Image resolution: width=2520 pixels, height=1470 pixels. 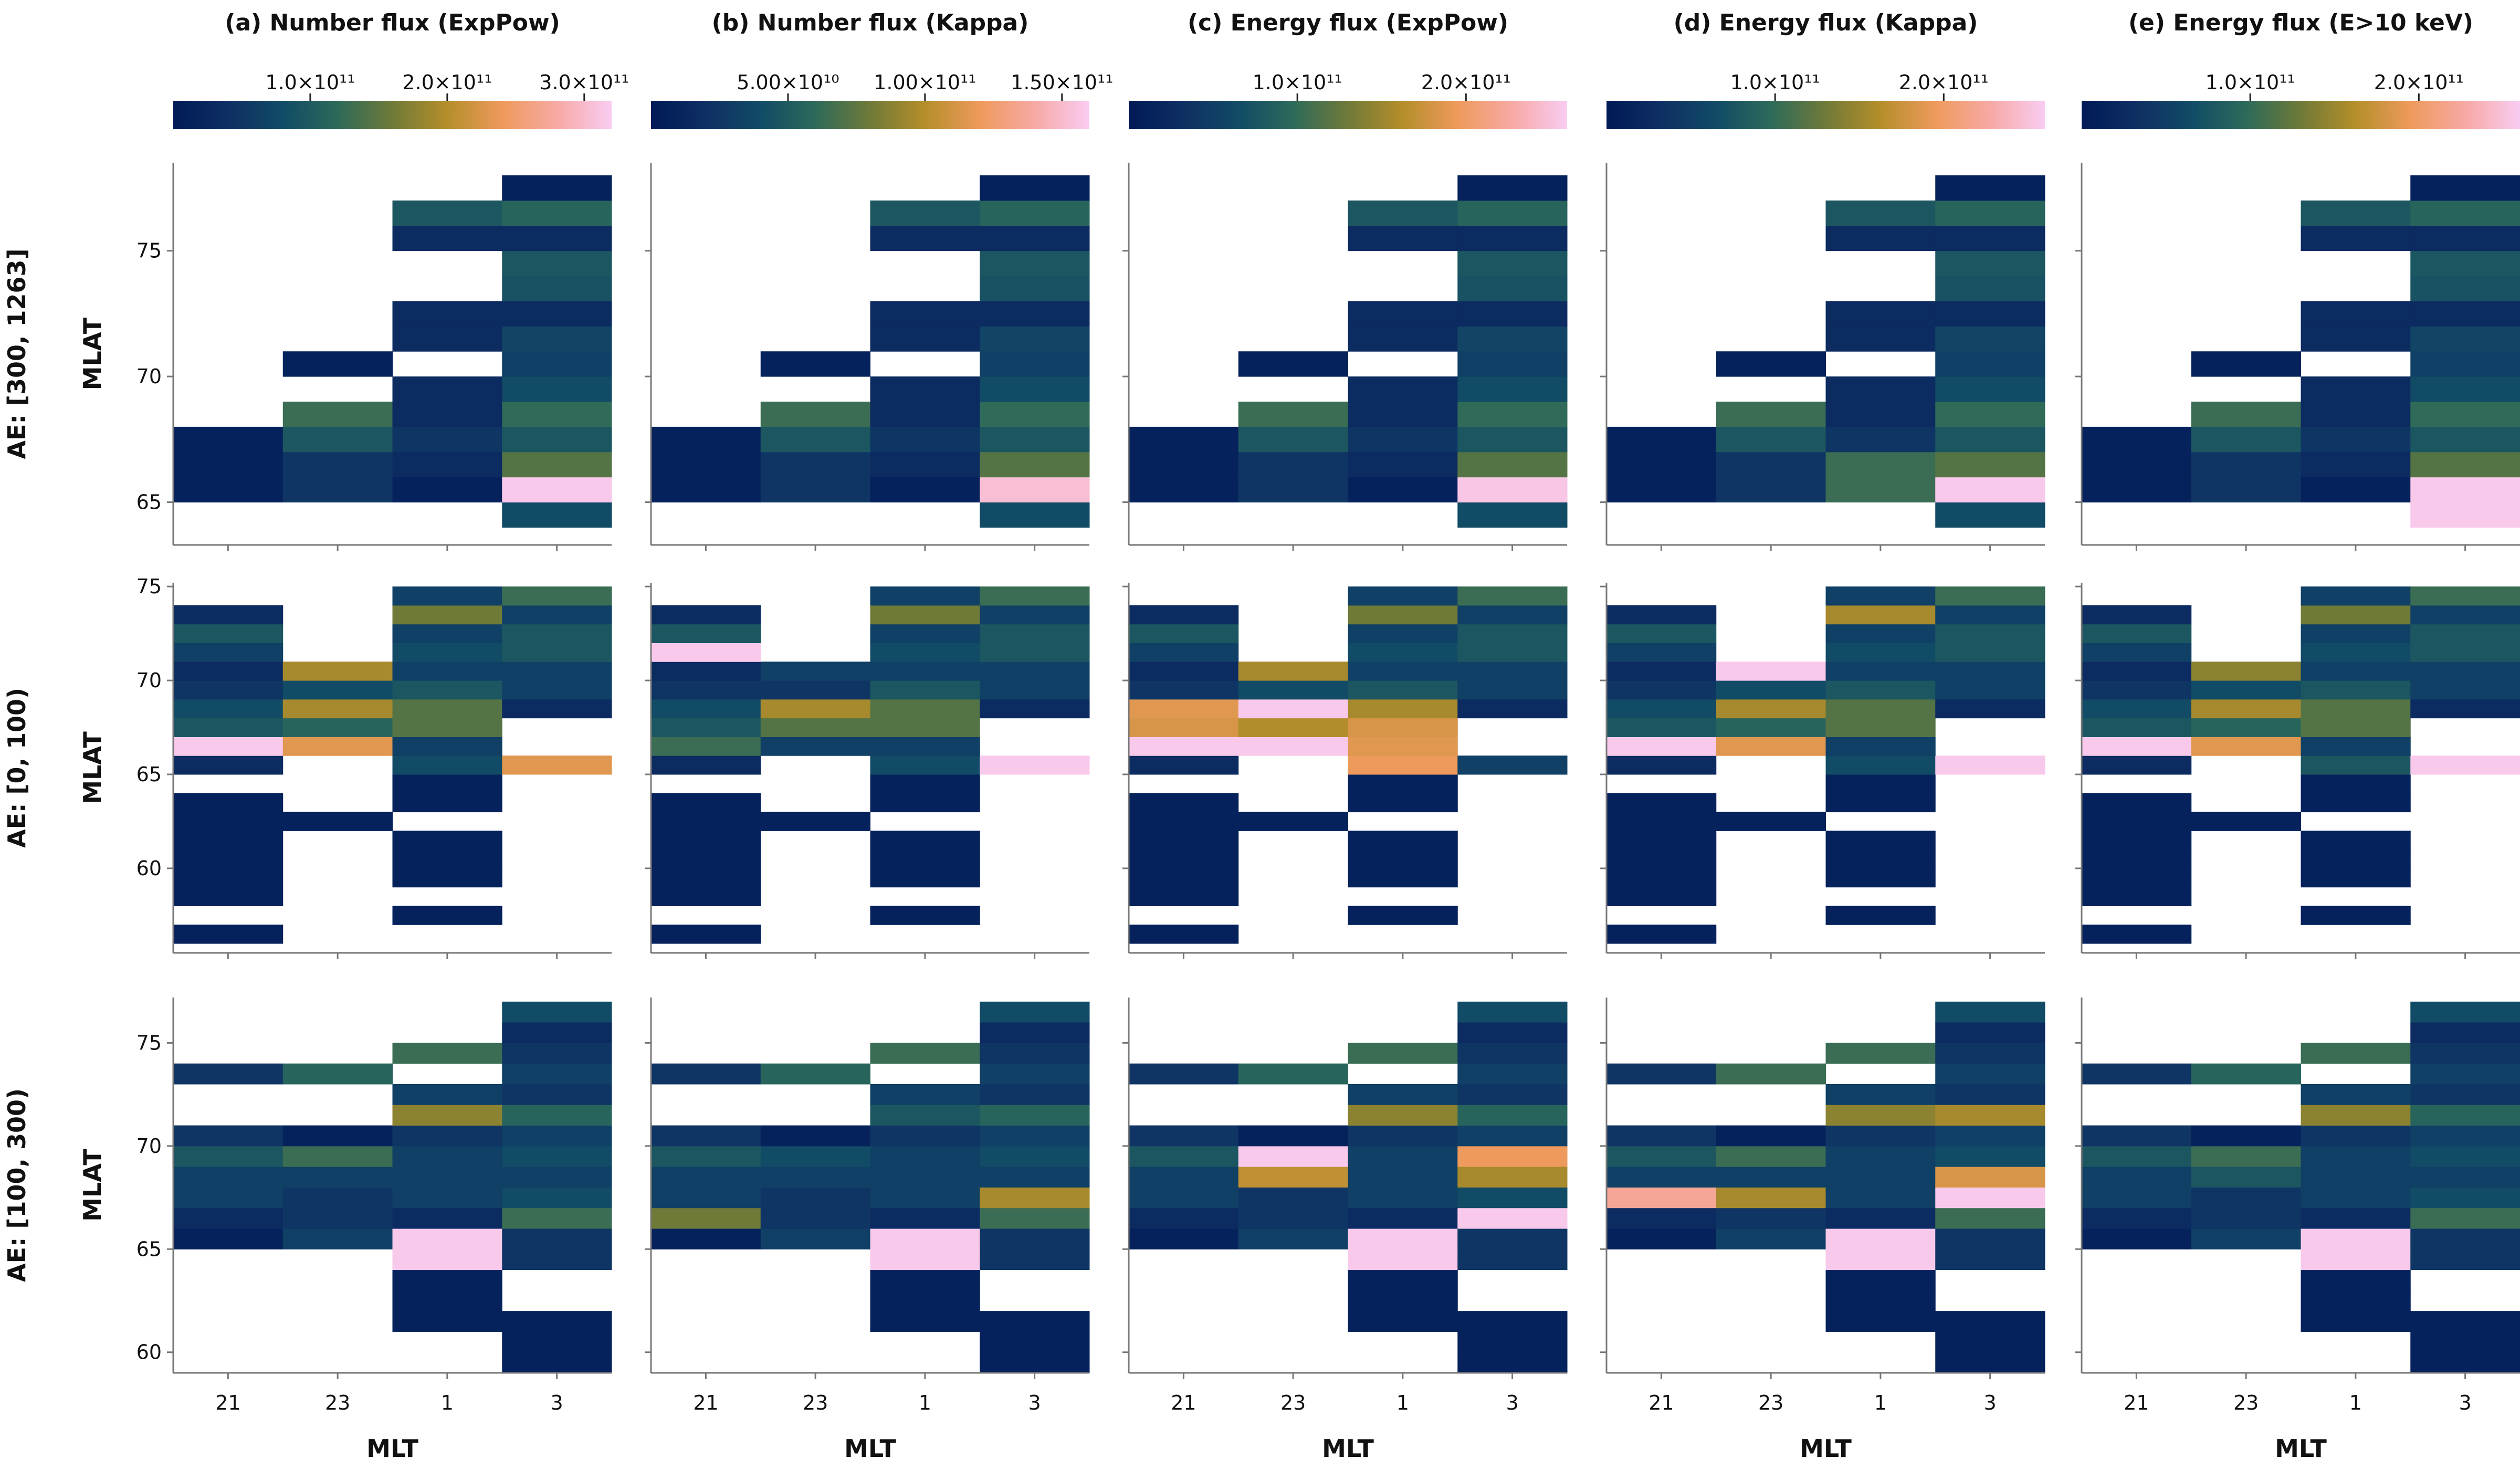 What do you see at coordinates (149, 250) in the screenshot?
I see `y-tick-label: 75` at bounding box center [149, 250].